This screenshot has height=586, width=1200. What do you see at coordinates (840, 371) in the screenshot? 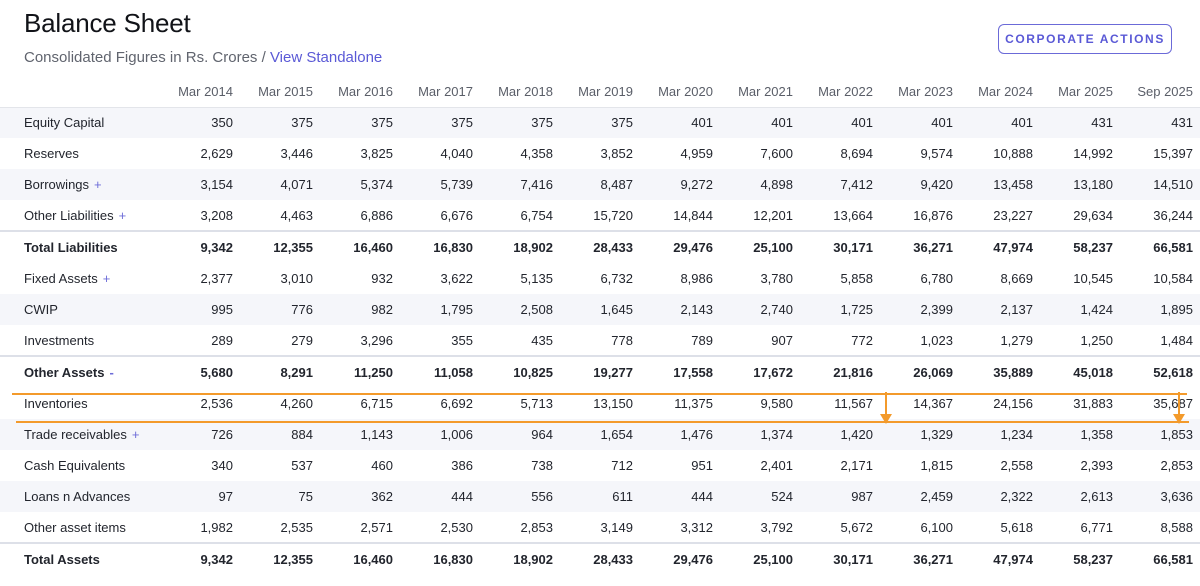
I see `table-cell: 21,816` at bounding box center [840, 371].